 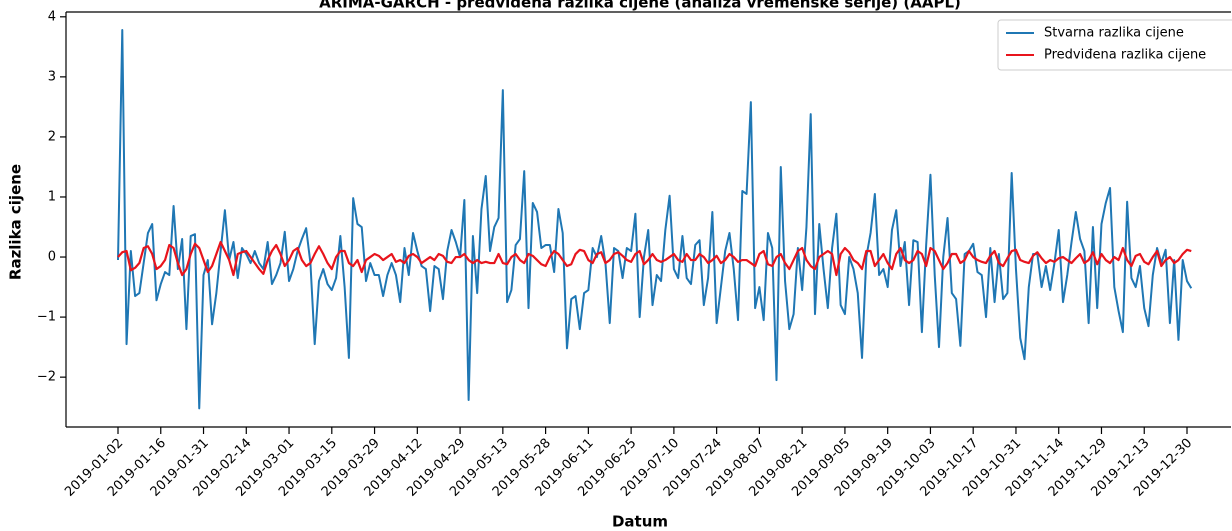 What do you see at coordinates (1114, 45) in the screenshot?
I see `legend-box` at bounding box center [1114, 45].